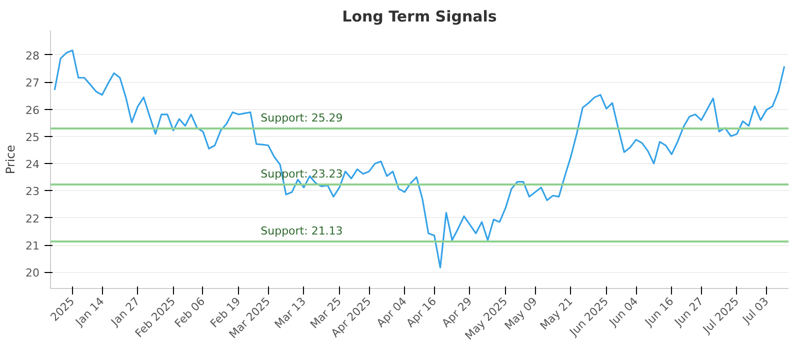  Describe the element at coordinates (89, 312) in the screenshot. I see `x-tick-label: Jan 14` at that location.